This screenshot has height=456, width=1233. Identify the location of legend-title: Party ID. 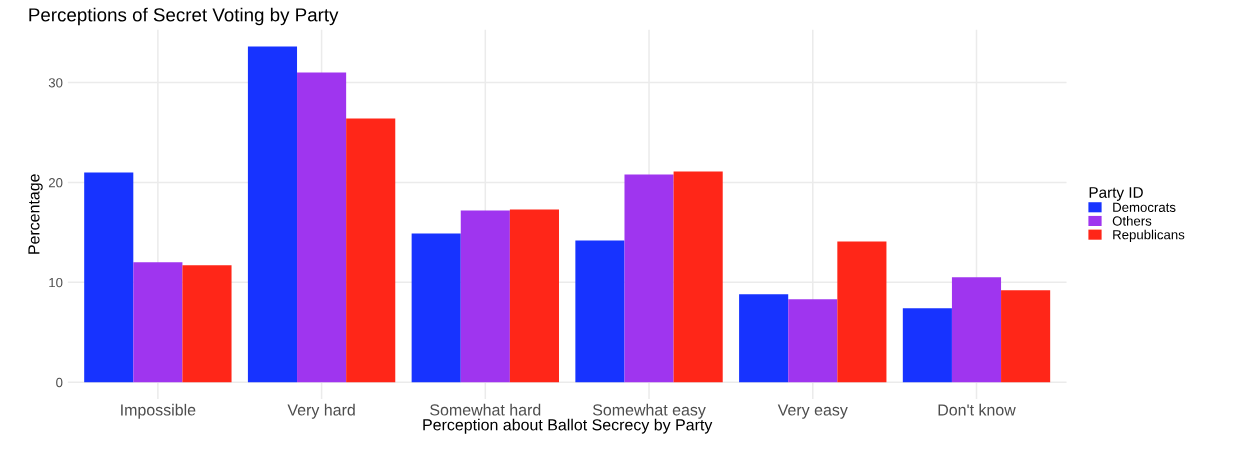
(1116, 194).